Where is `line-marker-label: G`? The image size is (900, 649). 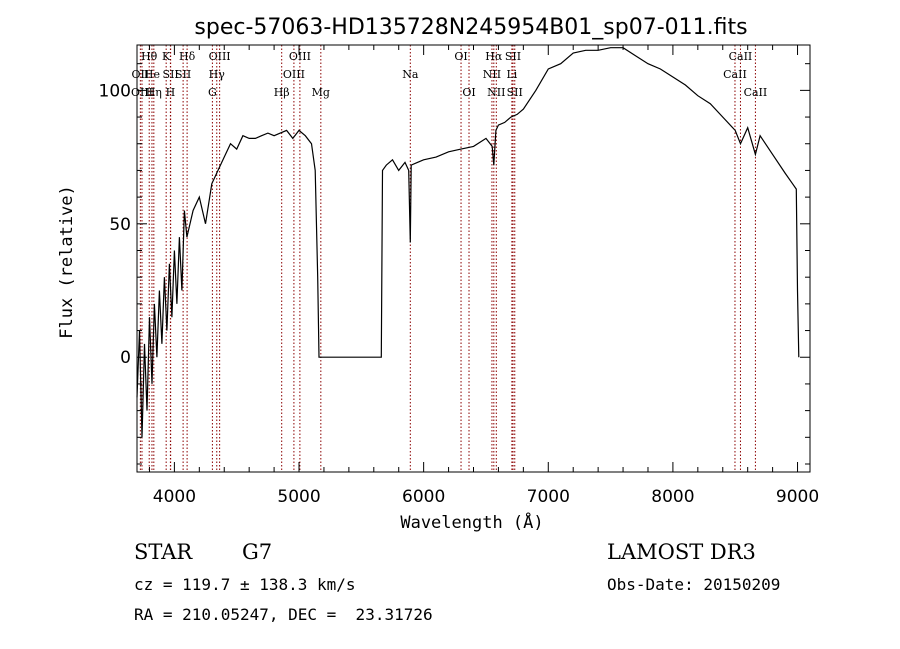
line-marker-label: G is located at coordinates (212, 92).